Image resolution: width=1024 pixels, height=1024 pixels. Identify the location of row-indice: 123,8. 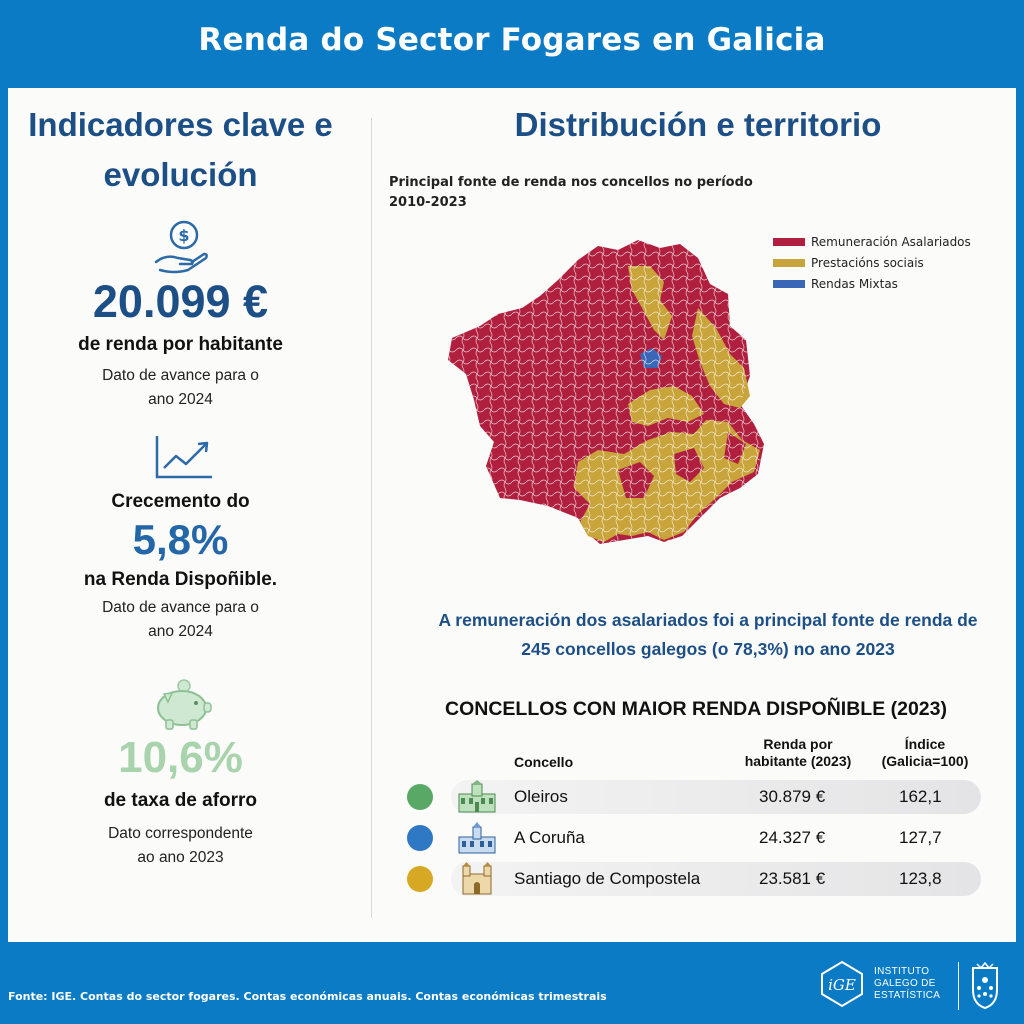
(920, 878).